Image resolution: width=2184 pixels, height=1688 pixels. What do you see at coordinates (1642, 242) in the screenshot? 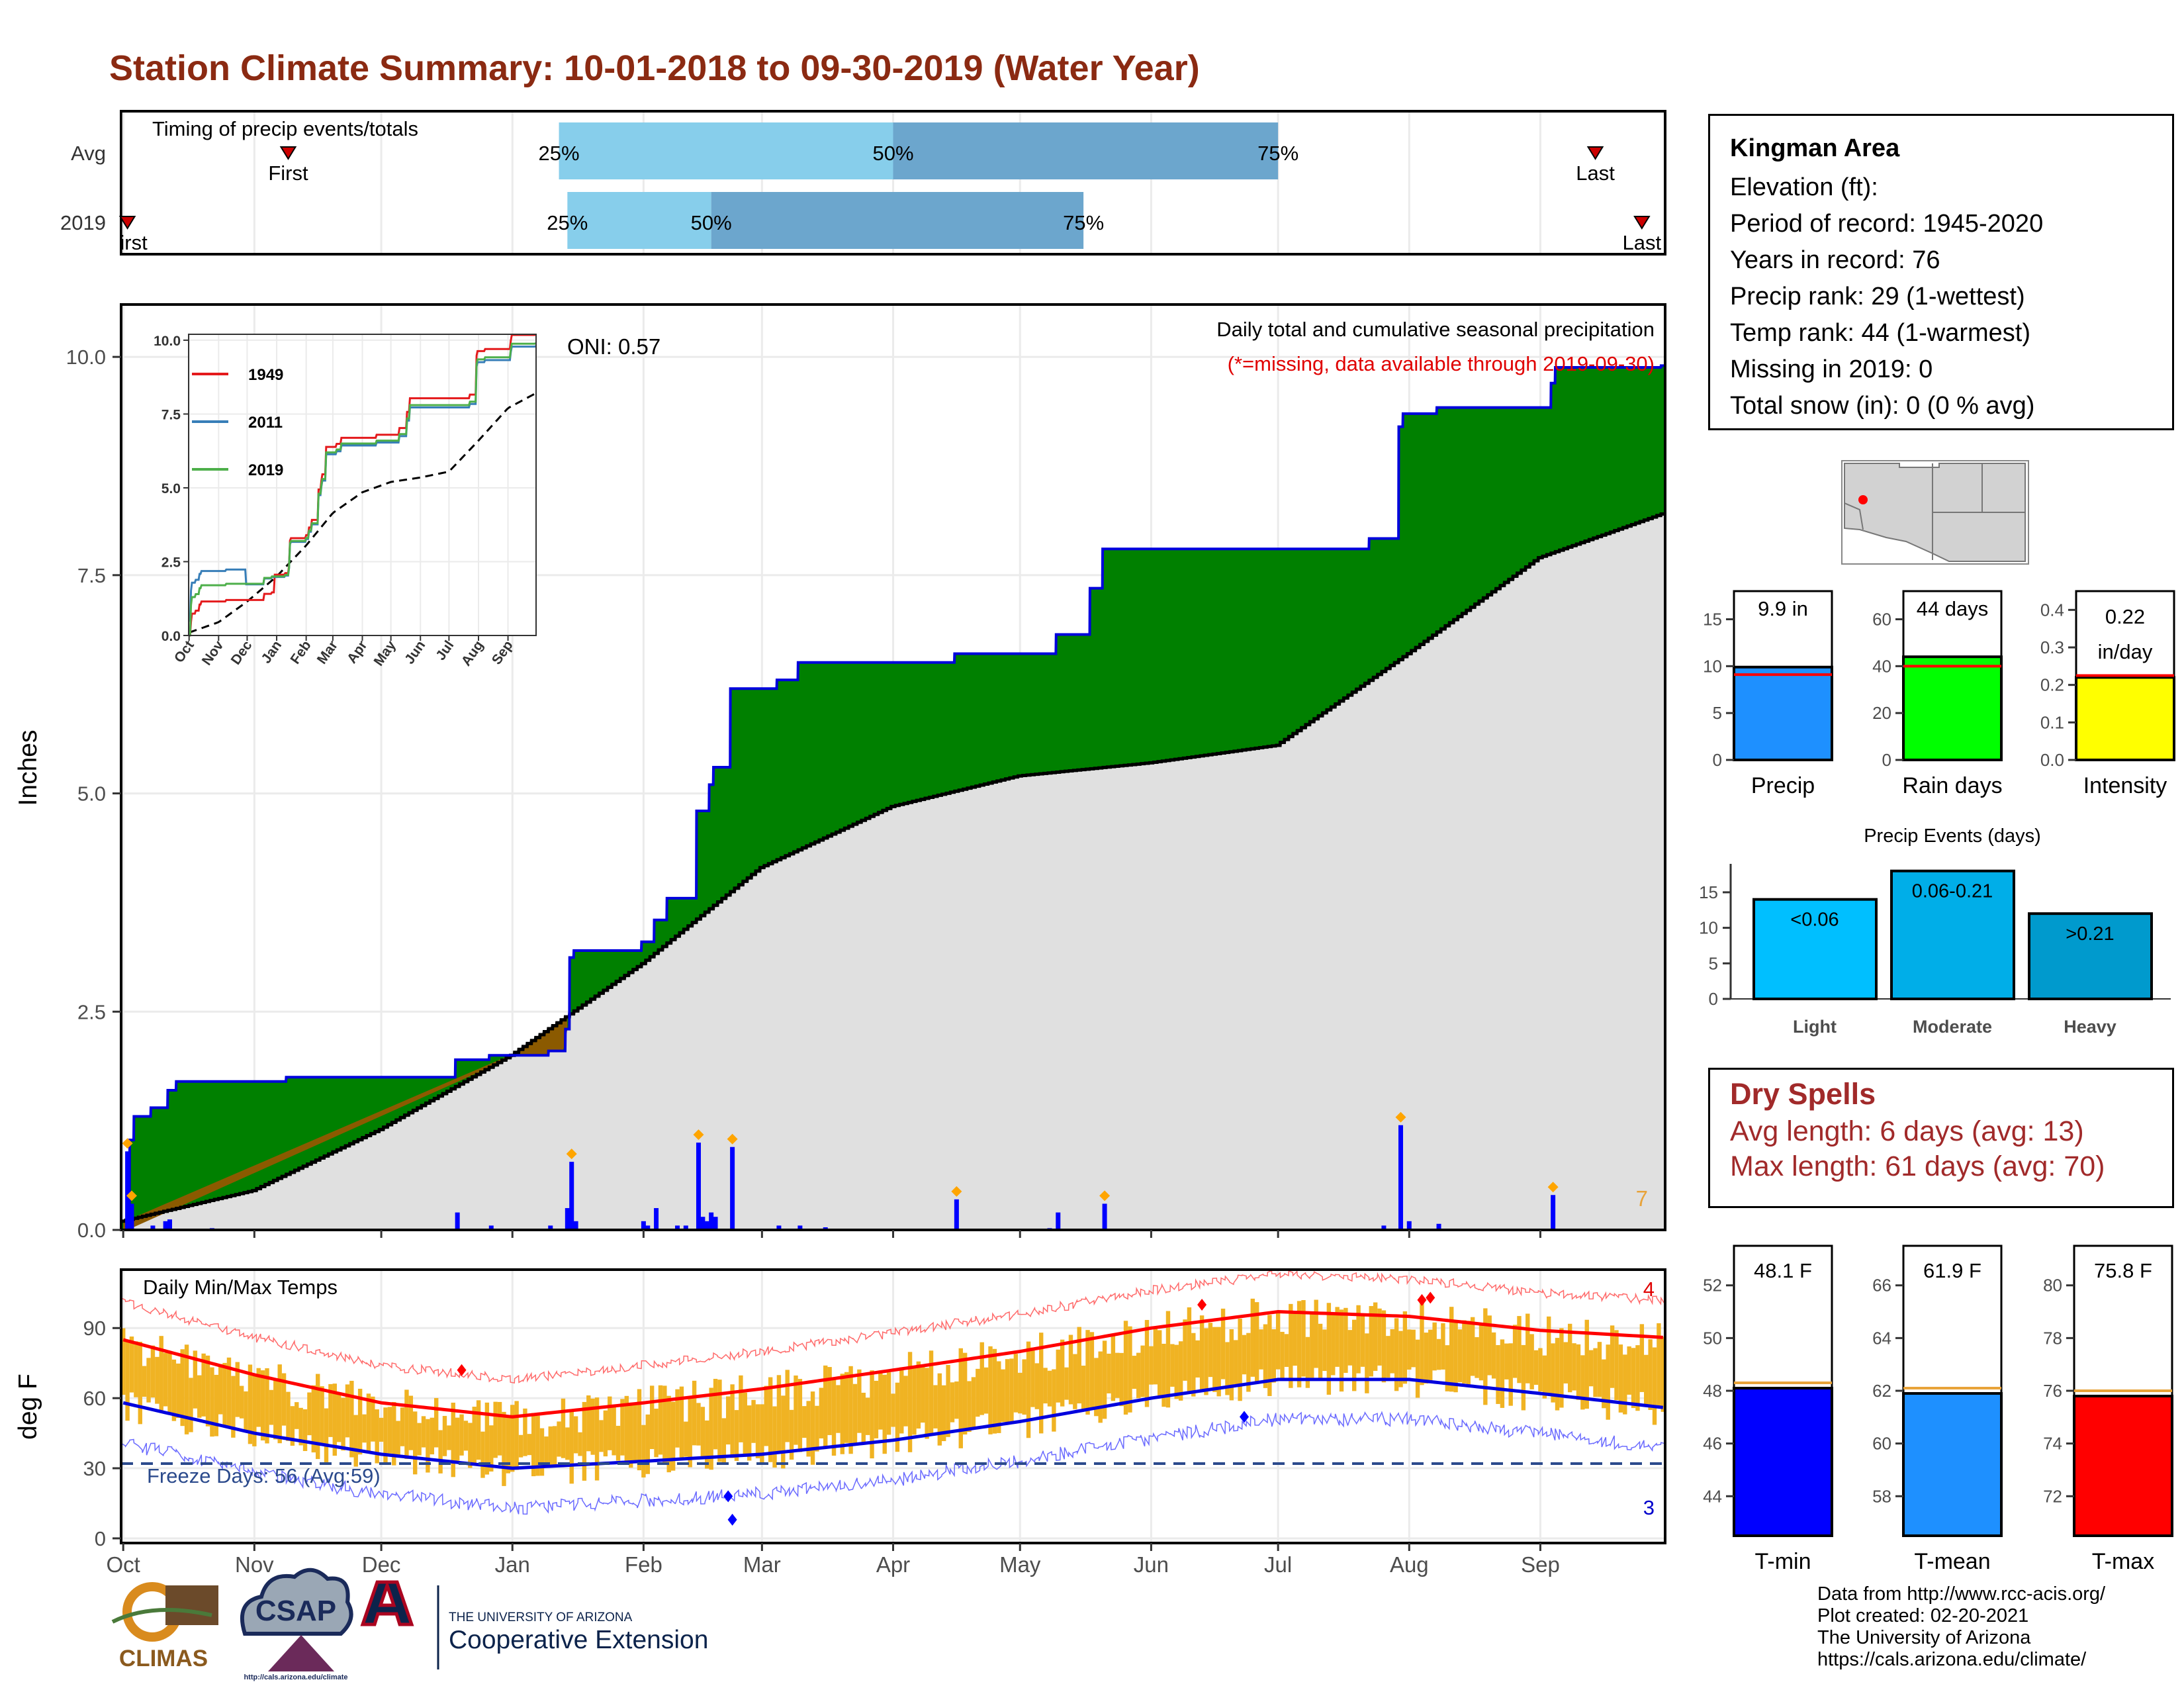
I see `timing-last-label-2019: Last` at bounding box center [1642, 242].